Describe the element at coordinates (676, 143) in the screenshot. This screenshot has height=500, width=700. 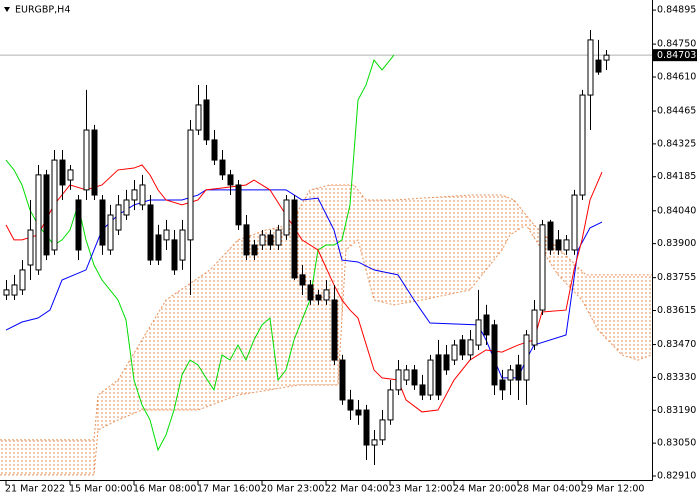
I see `y-tick-label: 0.84325` at that location.